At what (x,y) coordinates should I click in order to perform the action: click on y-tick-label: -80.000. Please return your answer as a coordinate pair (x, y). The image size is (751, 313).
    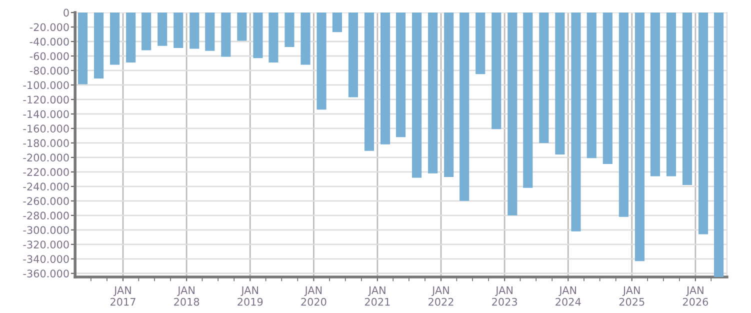
    Looking at the image, I should click on (49, 70).